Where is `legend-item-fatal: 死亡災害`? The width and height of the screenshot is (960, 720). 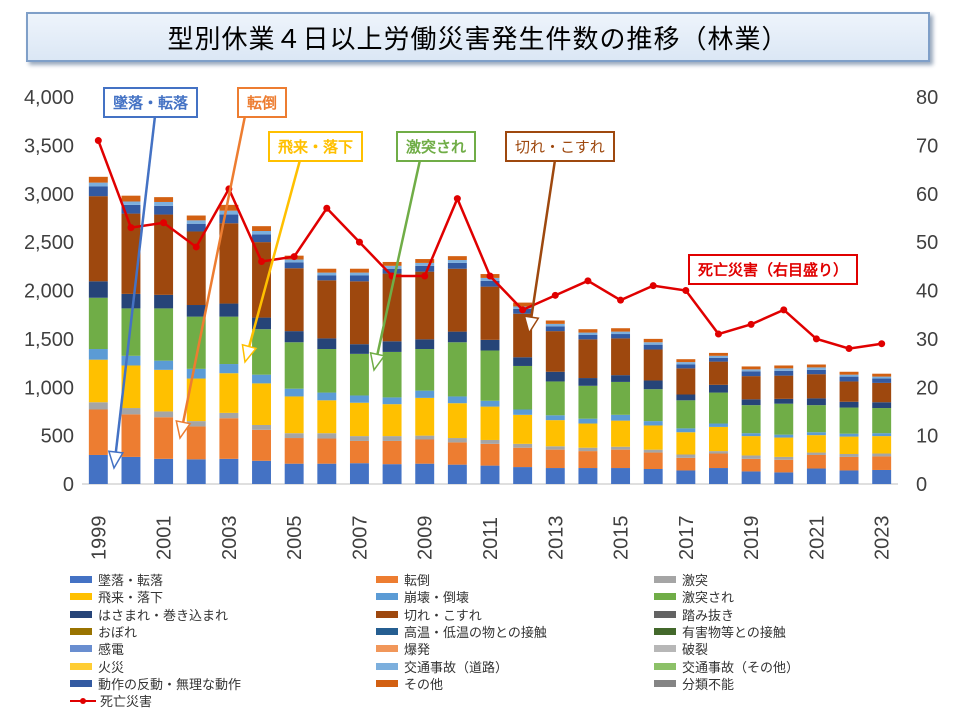 legend-item-fatal: 死亡災害 is located at coordinates (111, 701).